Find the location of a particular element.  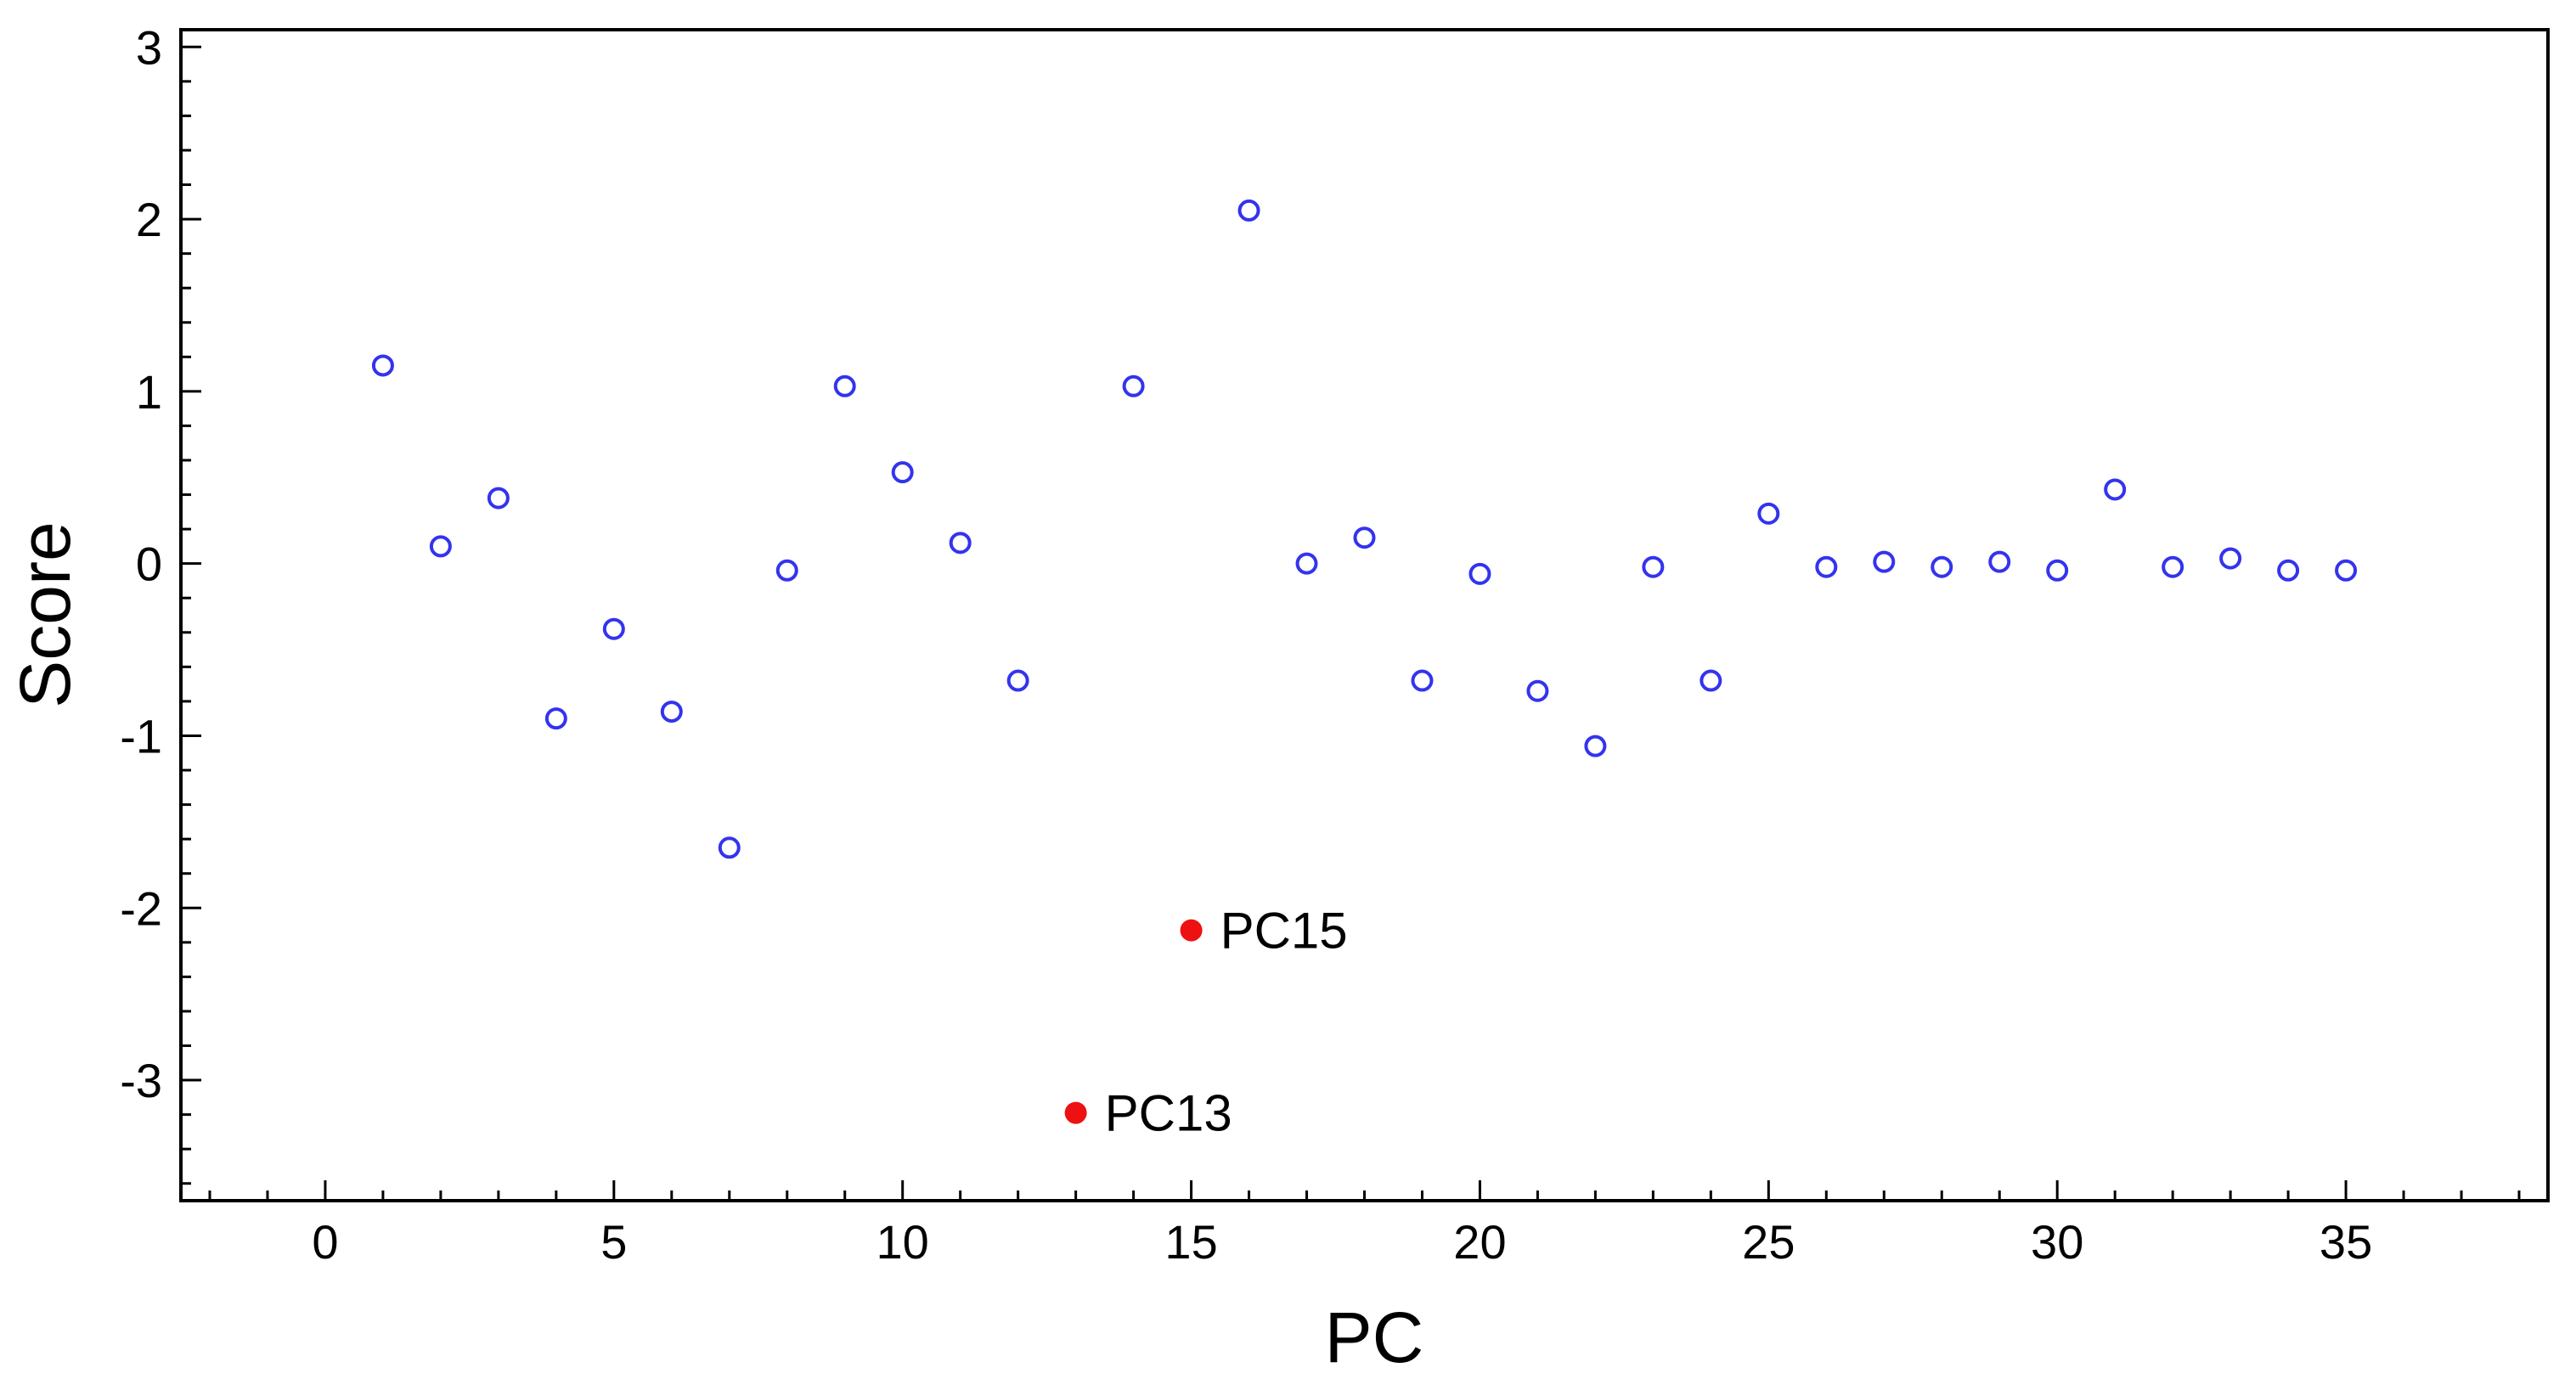

y-tick-label: -3 is located at coordinates (141, 1080).